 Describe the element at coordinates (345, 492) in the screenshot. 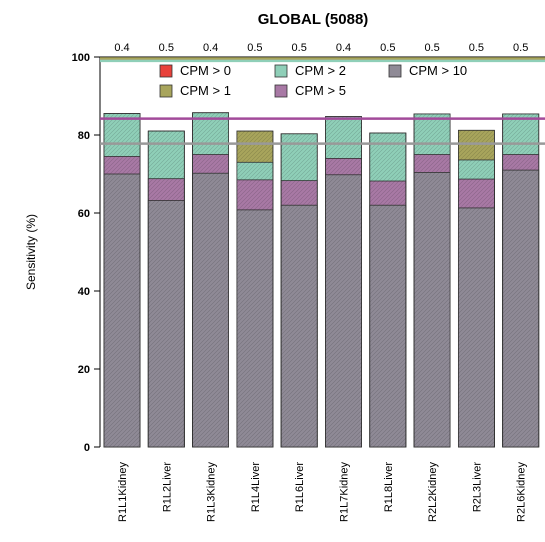

I see `x-tick-label: R1L7Kidney` at that location.